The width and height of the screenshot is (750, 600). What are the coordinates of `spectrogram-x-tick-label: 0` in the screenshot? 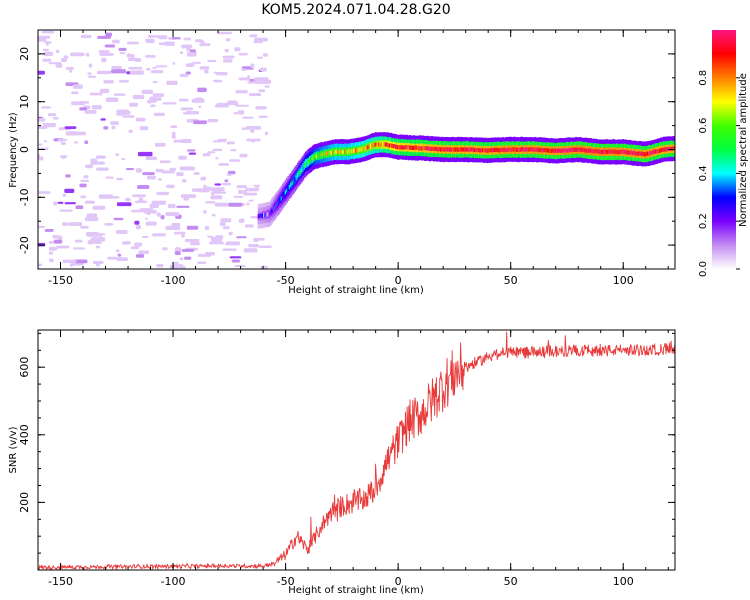 It's located at (398, 280).